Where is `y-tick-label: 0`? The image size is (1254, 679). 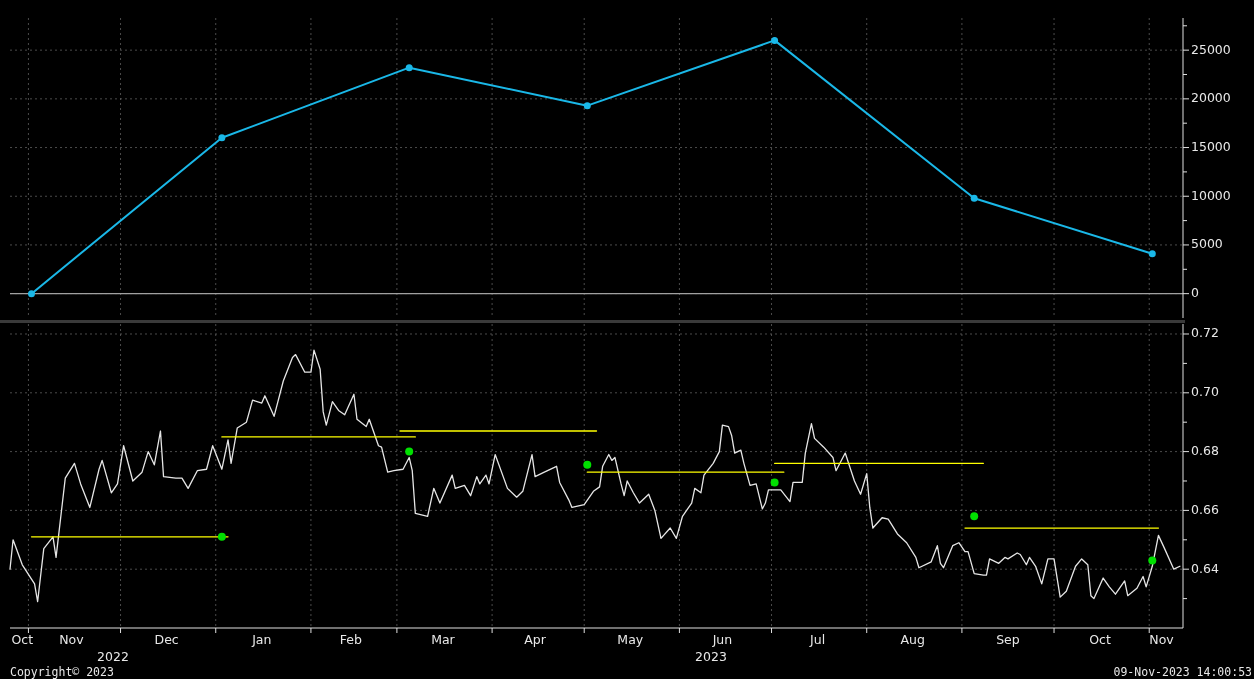
y-tick-label: 0 is located at coordinates (1195, 293).